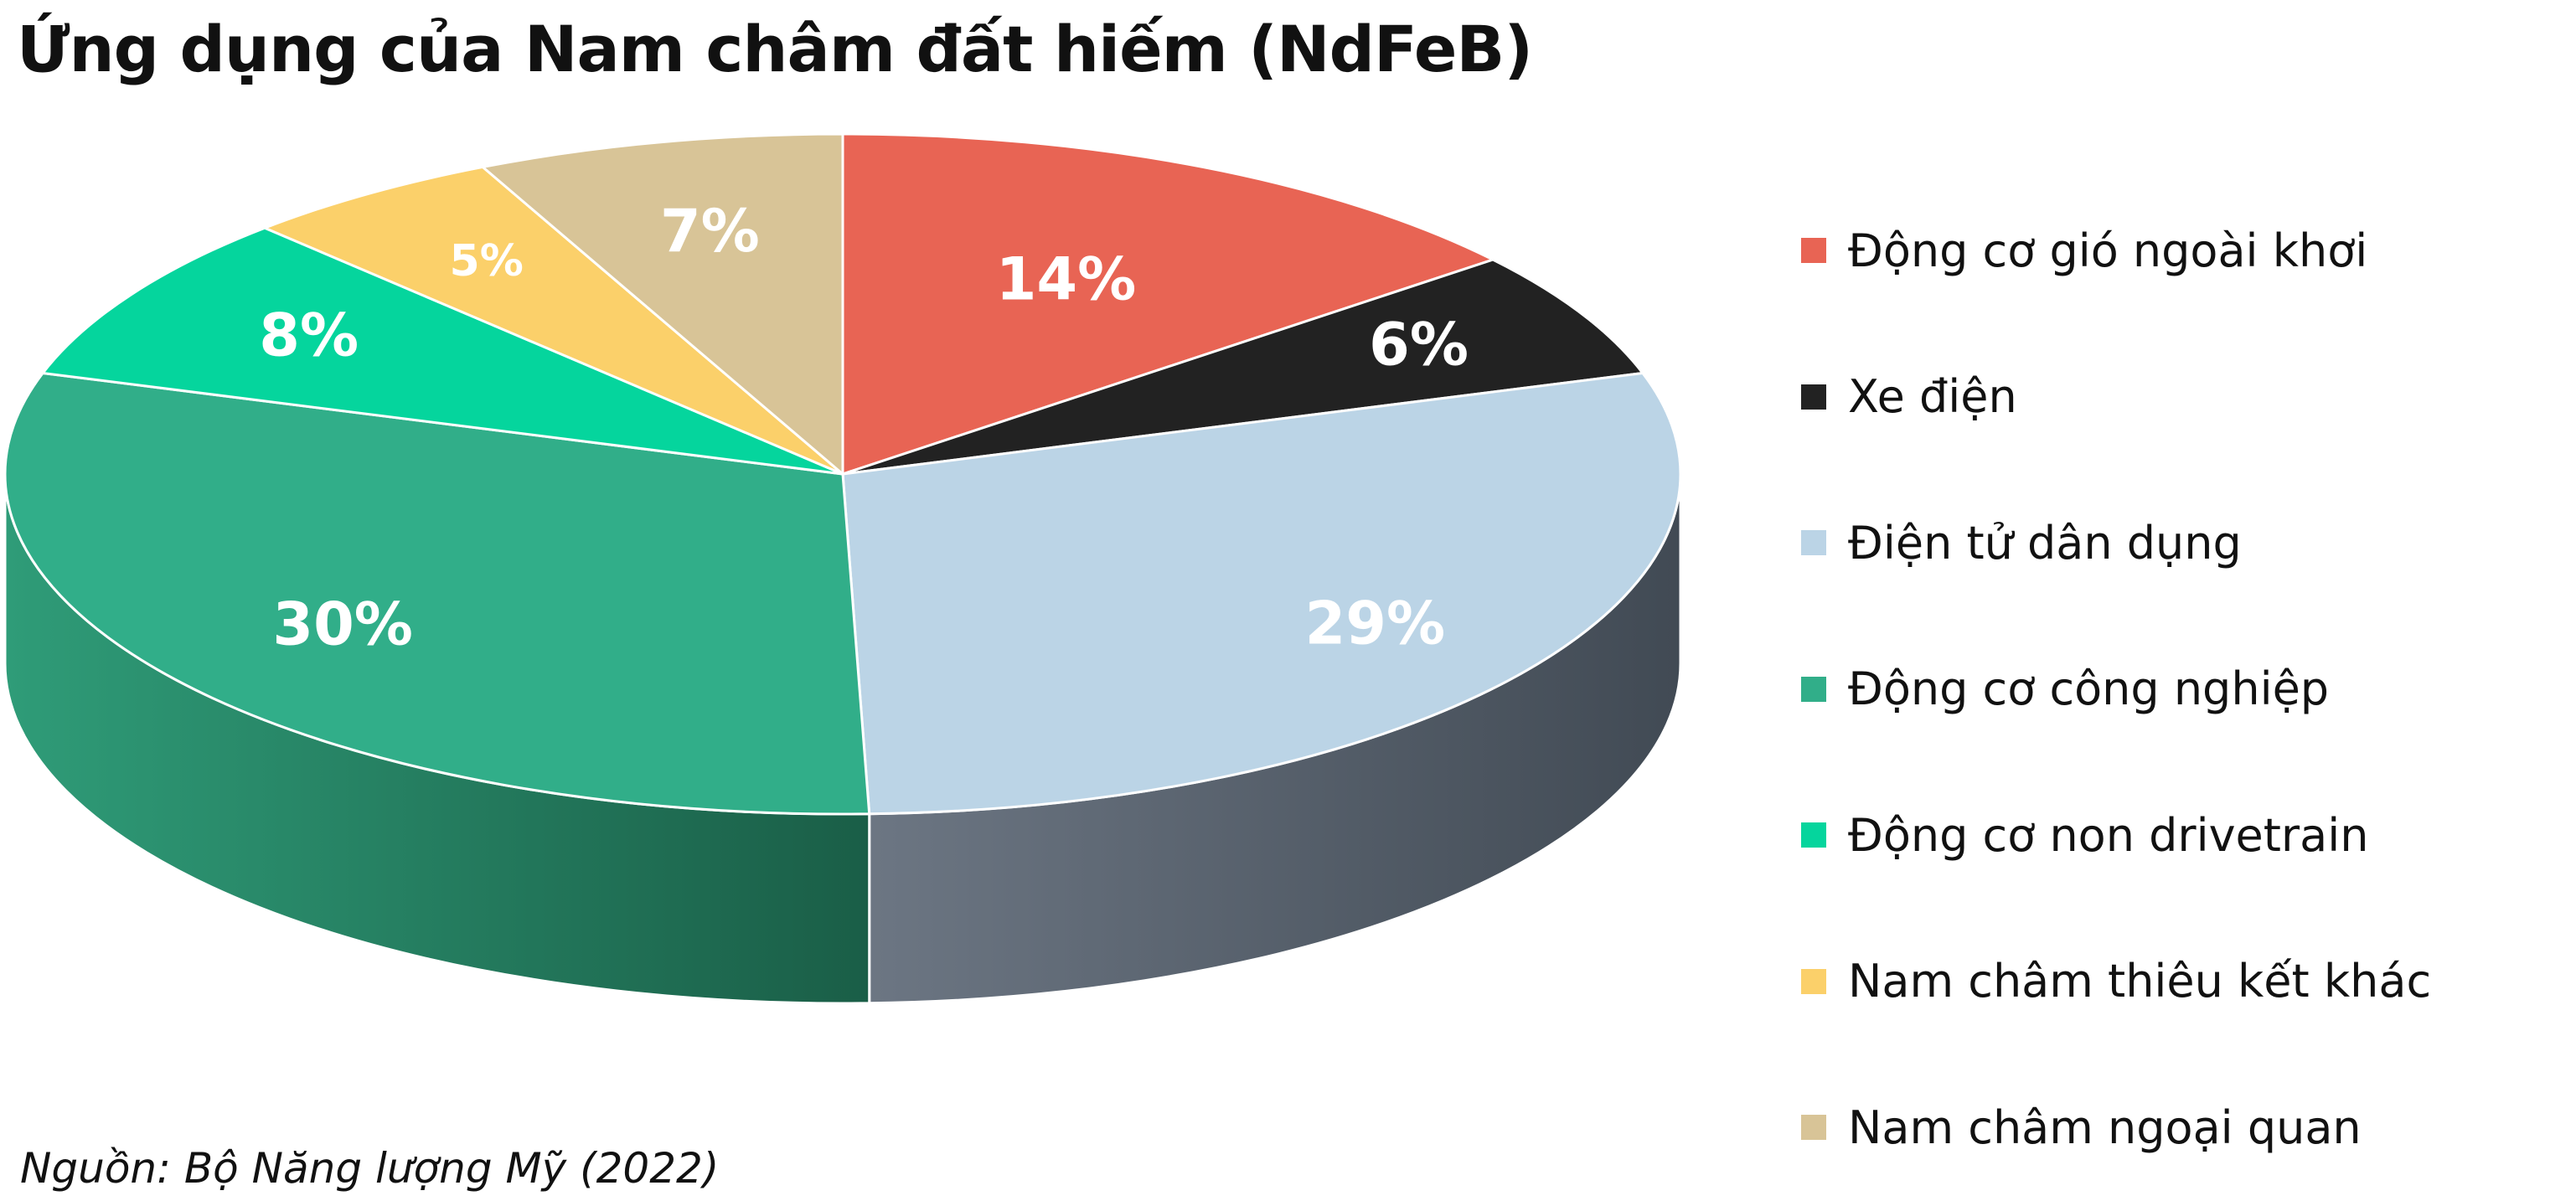  I want to click on pie-label-5: 5%, so click(487, 261).